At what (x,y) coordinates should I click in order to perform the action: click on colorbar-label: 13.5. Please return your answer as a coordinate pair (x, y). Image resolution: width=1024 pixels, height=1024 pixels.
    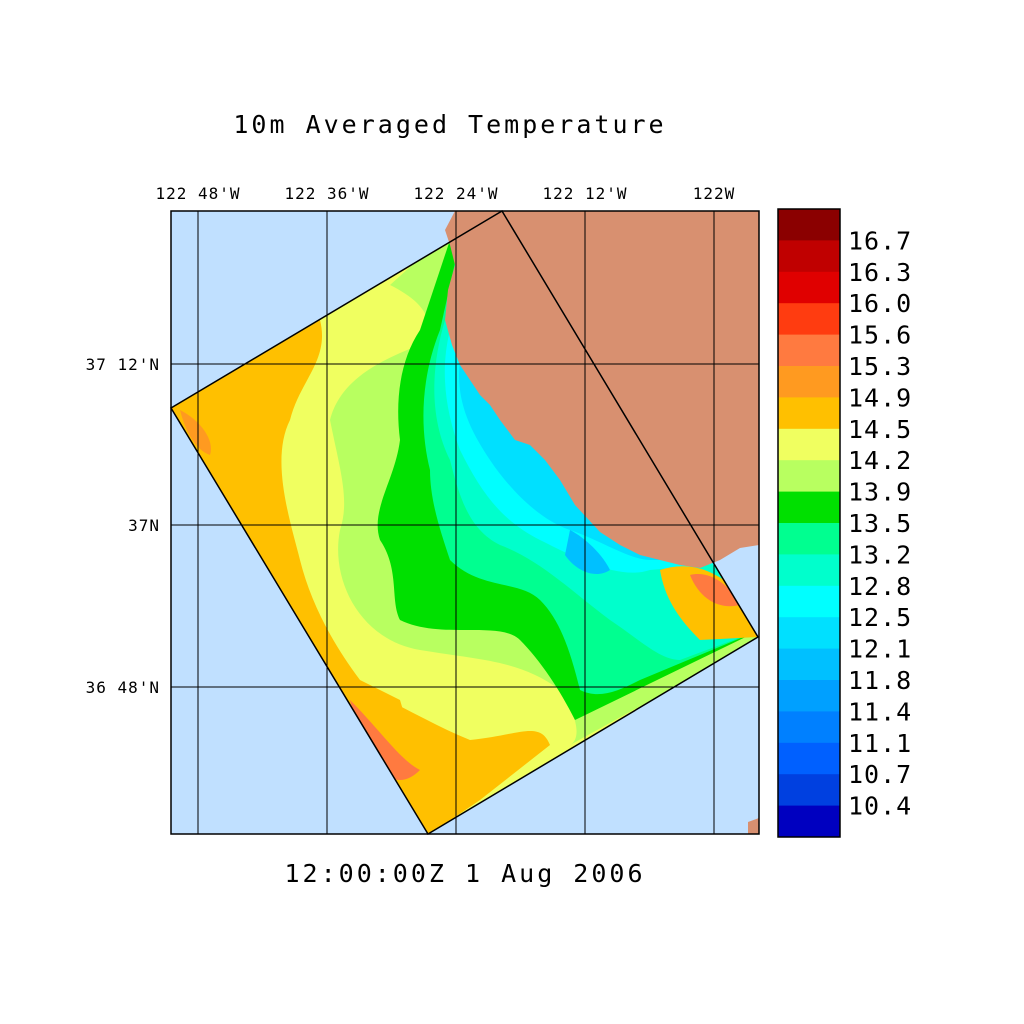
    Looking at the image, I should click on (880, 523).